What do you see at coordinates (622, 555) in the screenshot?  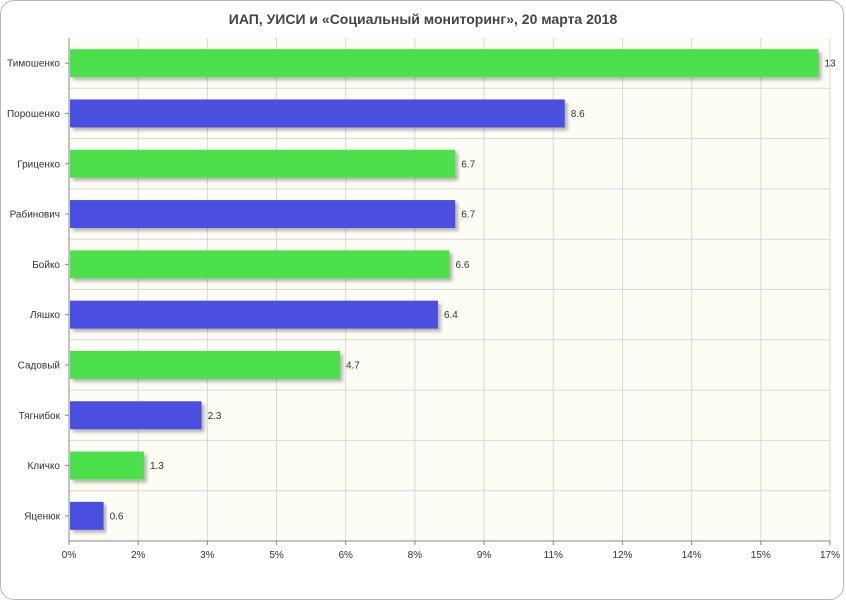 I see `x-tick-label: 12%` at bounding box center [622, 555].